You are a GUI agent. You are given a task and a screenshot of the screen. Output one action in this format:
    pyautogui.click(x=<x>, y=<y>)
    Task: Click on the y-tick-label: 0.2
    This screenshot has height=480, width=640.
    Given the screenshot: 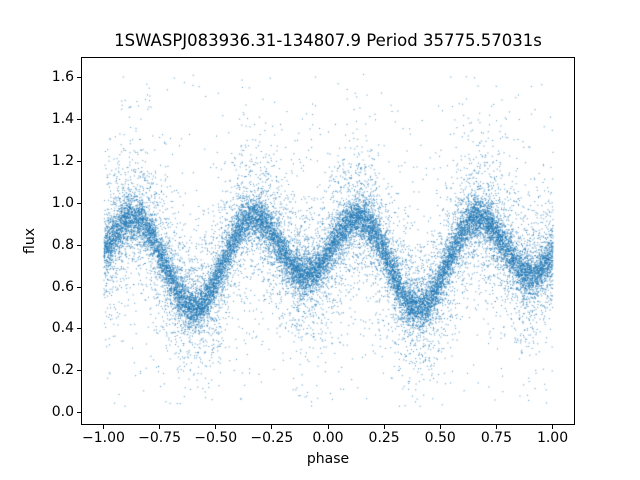 What is the action you would take?
    pyautogui.click(x=62, y=370)
    